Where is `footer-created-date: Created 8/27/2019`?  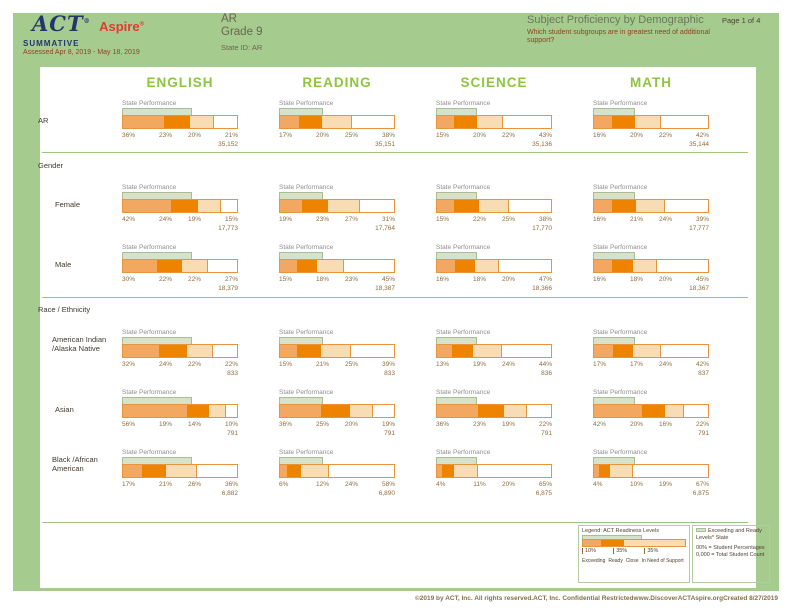 footer-created-date: Created 8/27/2019 is located at coordinates (751, 598).